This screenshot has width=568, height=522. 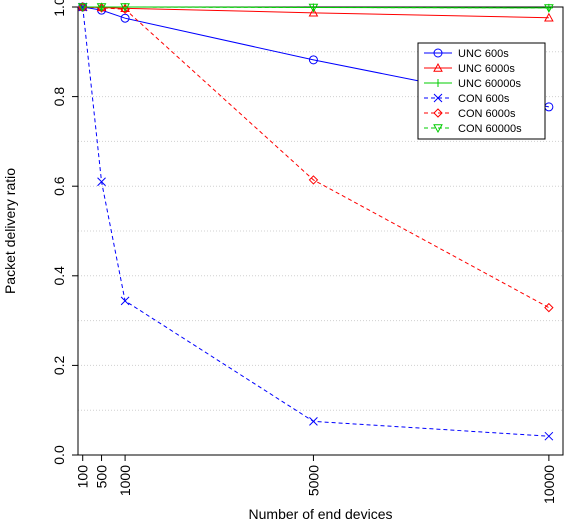 What do you see at coordinates (10, 231) in the screenshot?
I see `y-axis-title: Packet delivery ratio` at bounding box center [10, 231].